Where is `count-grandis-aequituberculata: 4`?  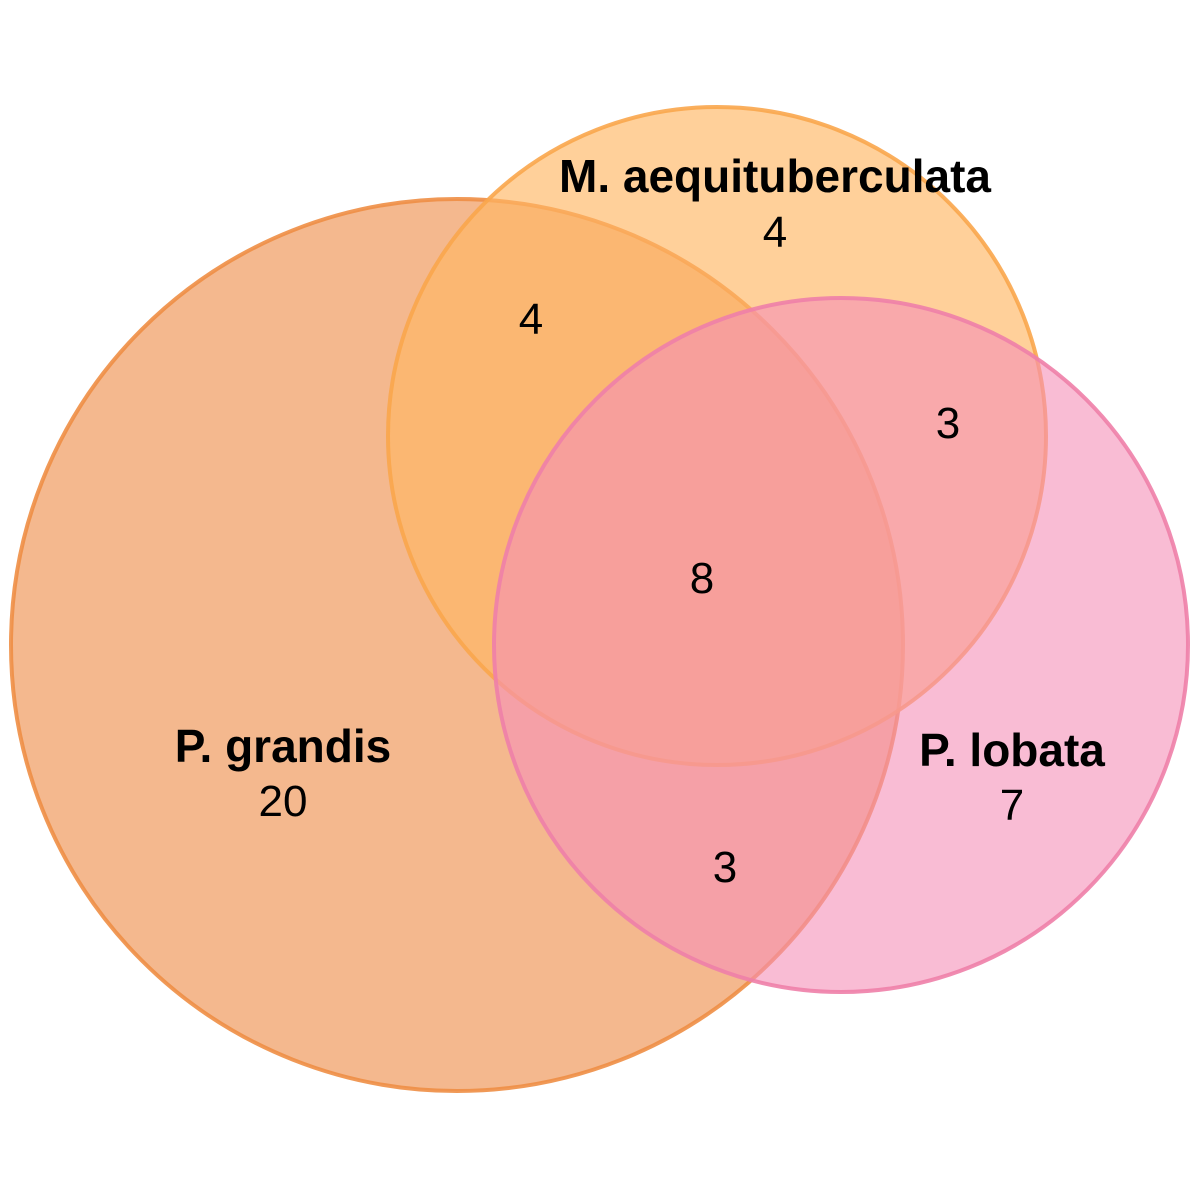
count-grandis-aequituberculata: 4 is located at coordinates (531, 319).